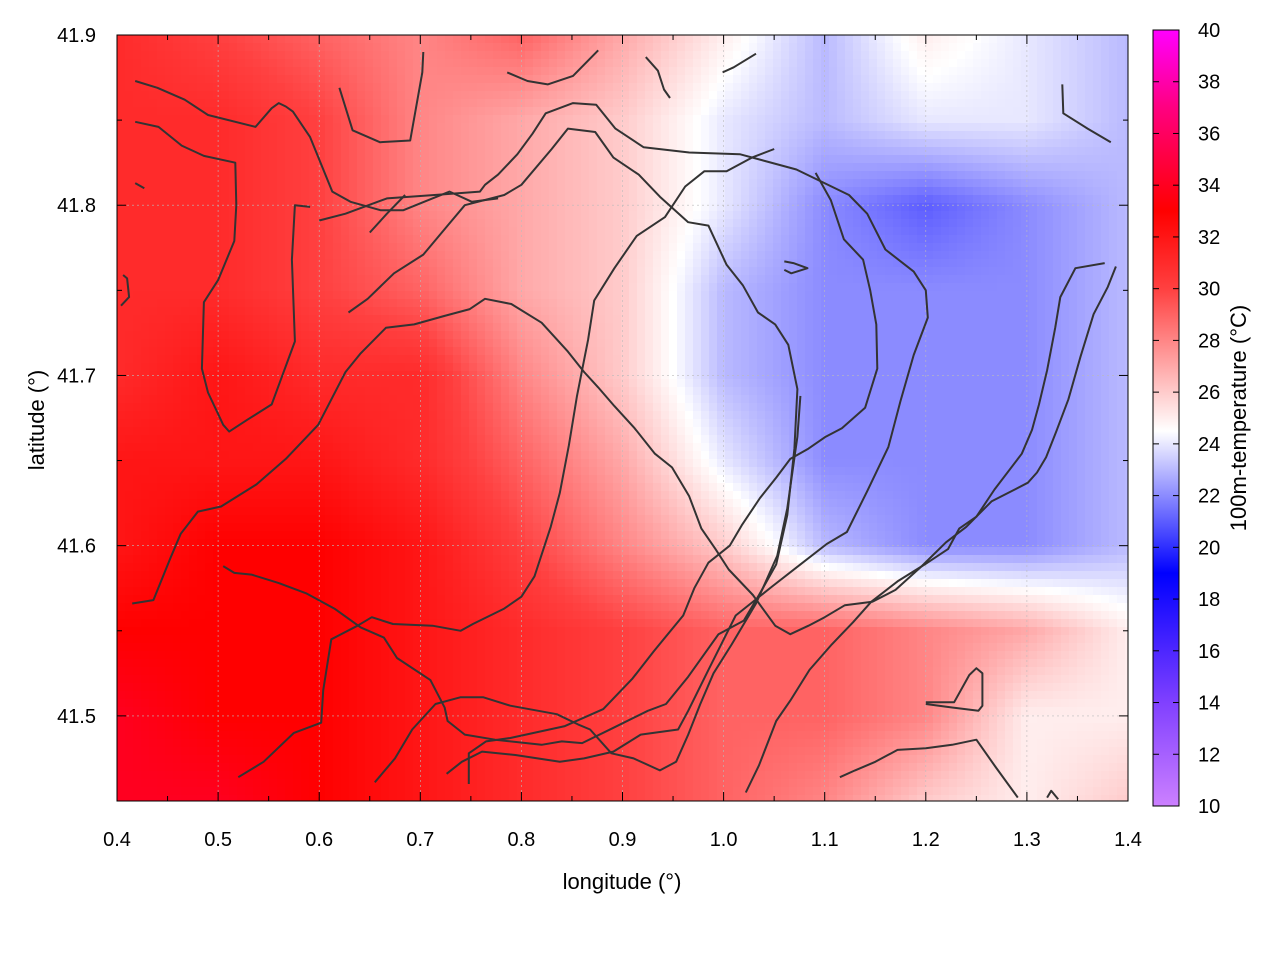  What do you see at coordinates (1209, 341) in the screenshot?
I see `colorbar-tick-label: 28` at bounding box center [1209, 341].